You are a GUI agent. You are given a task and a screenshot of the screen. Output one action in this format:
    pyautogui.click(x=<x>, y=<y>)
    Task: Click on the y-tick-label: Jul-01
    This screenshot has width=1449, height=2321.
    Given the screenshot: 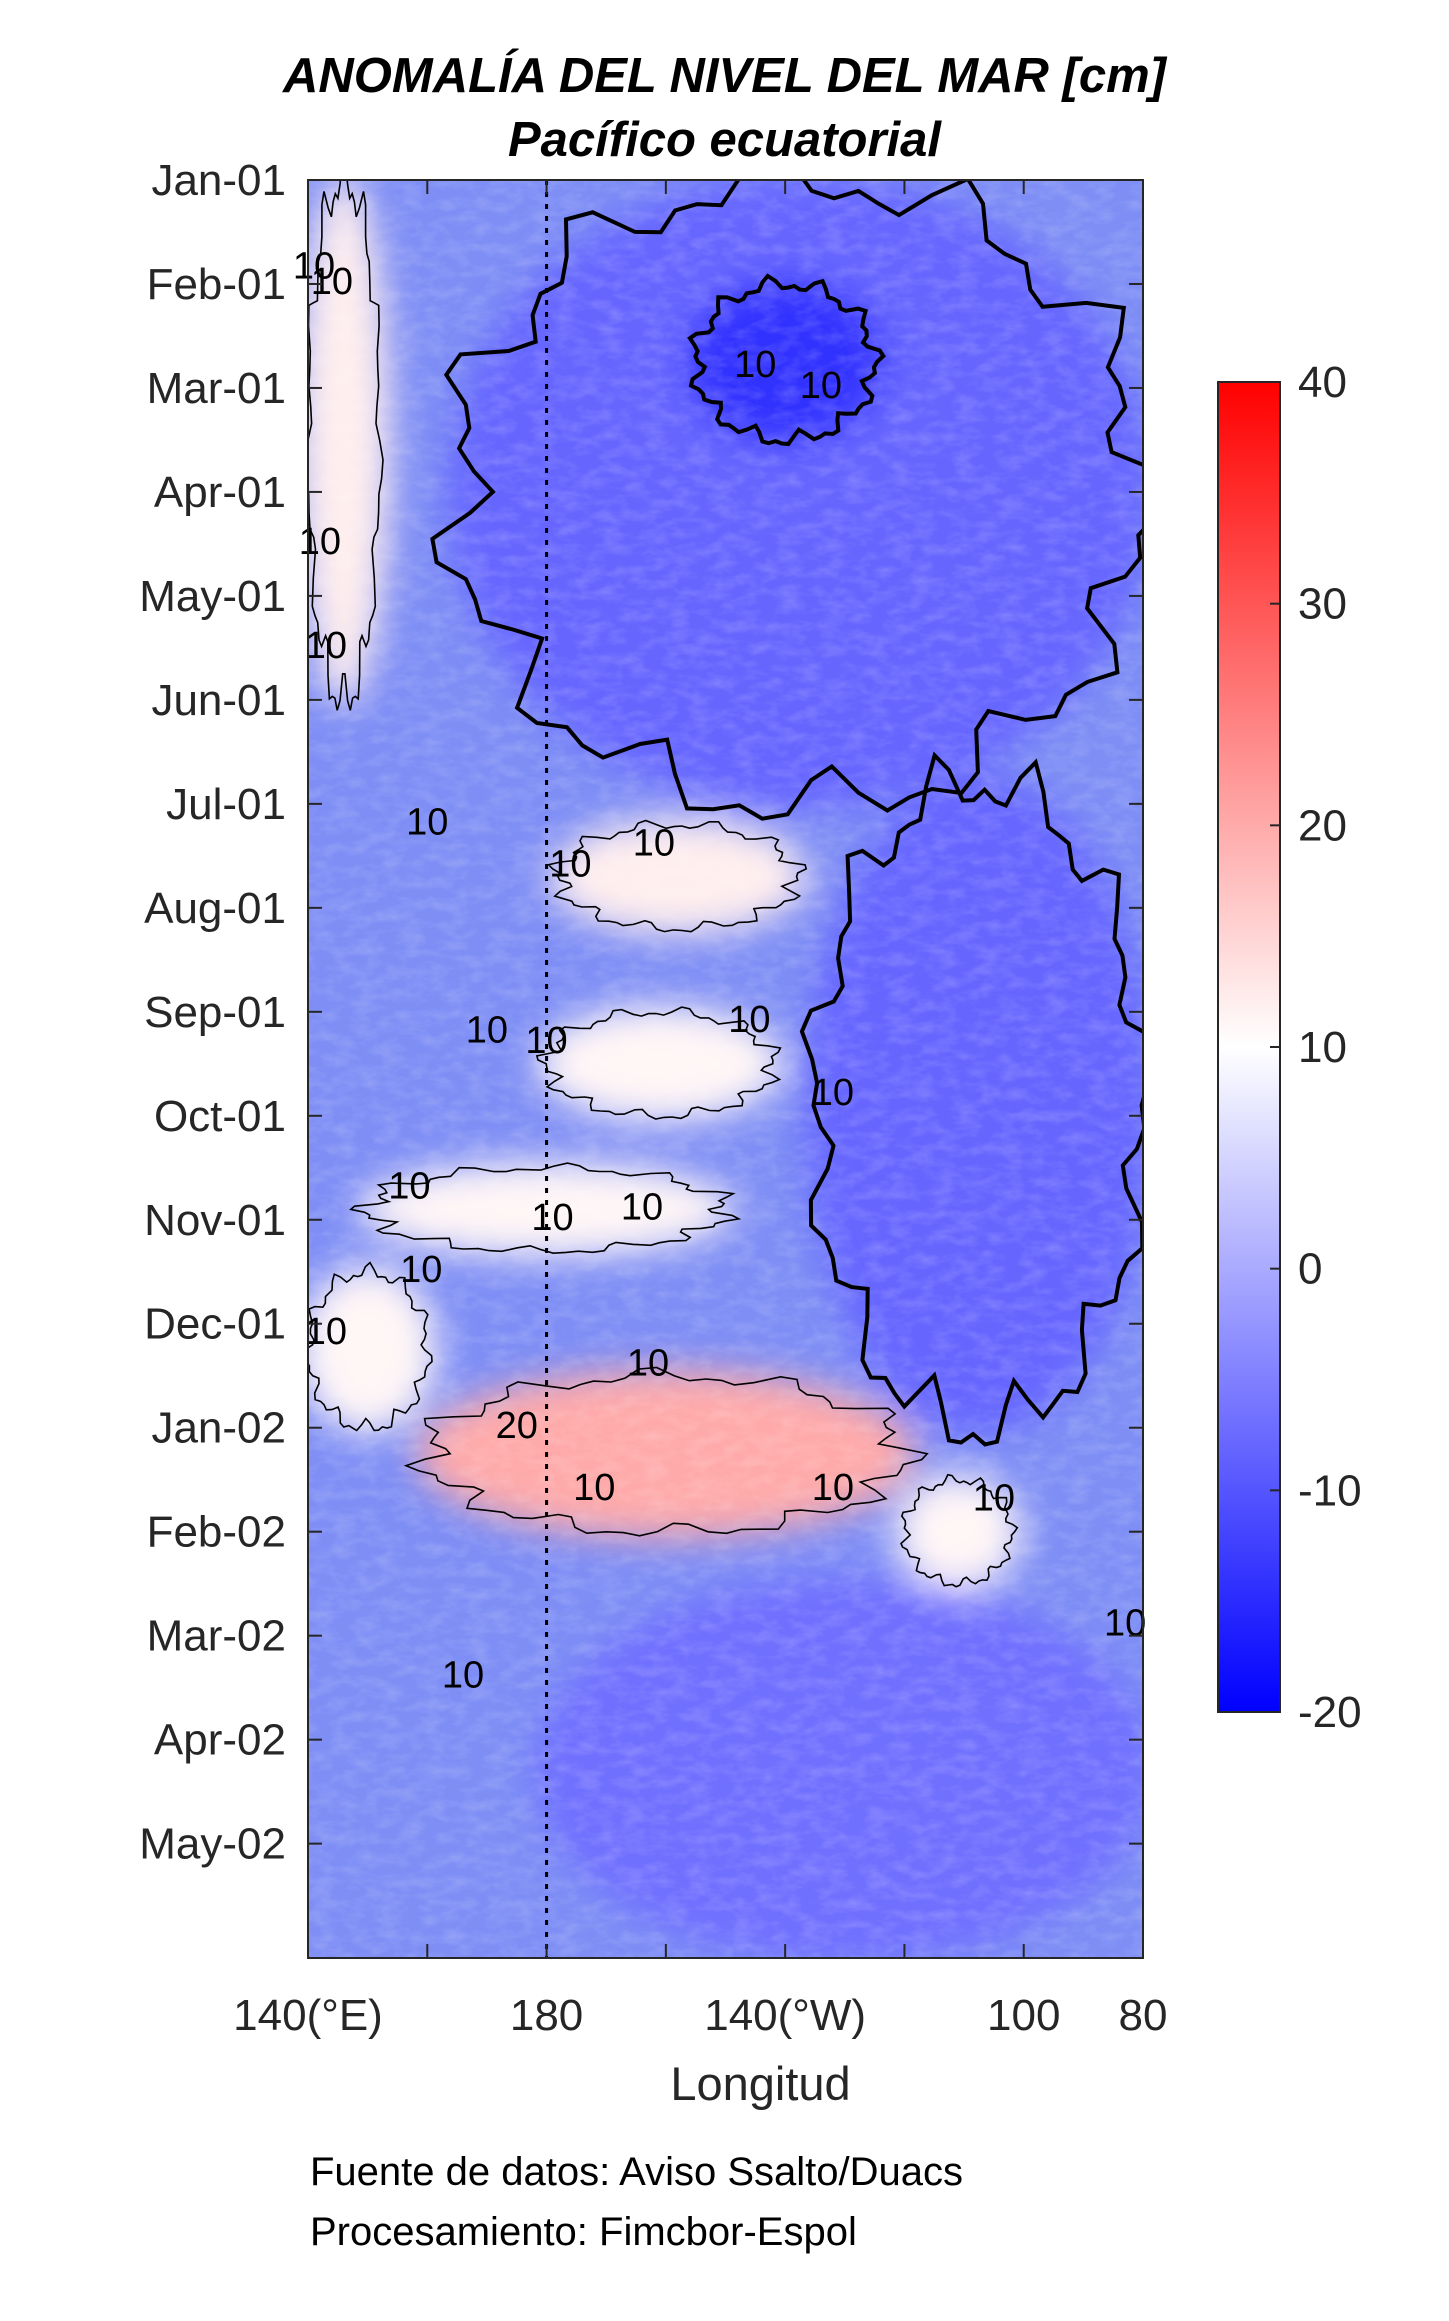 What is the action you would take?
    pyautogui.click(x=226, y=804)
    